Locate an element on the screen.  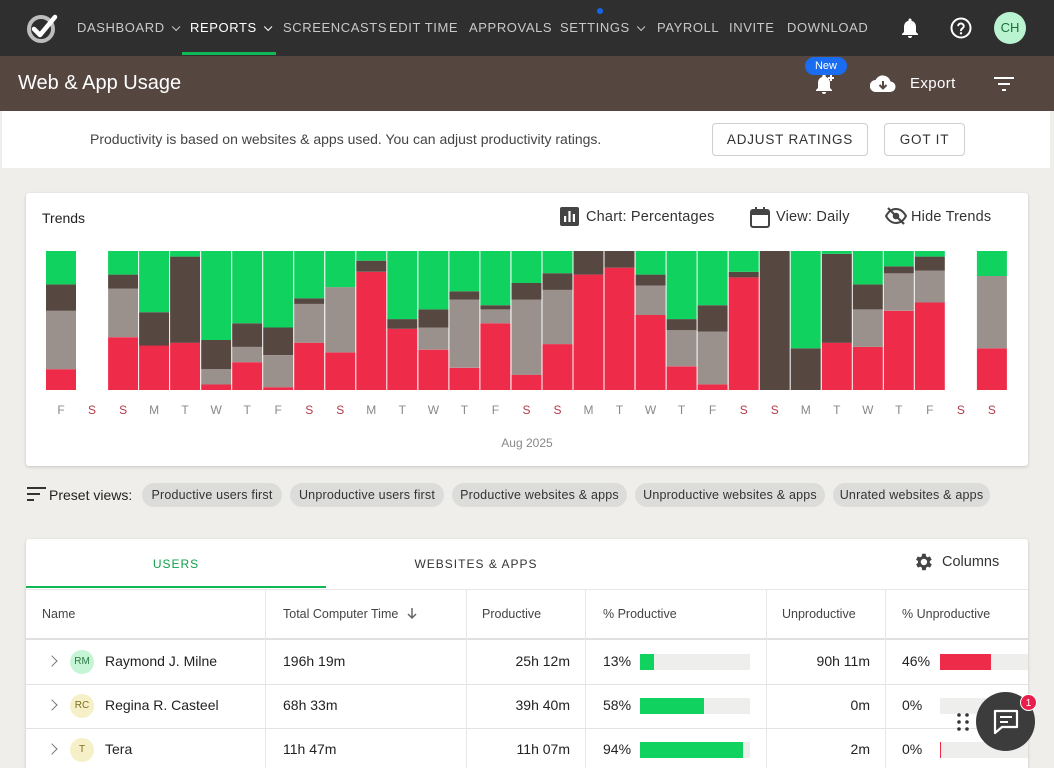
export-button: Export is located at coordinates (933, 83).